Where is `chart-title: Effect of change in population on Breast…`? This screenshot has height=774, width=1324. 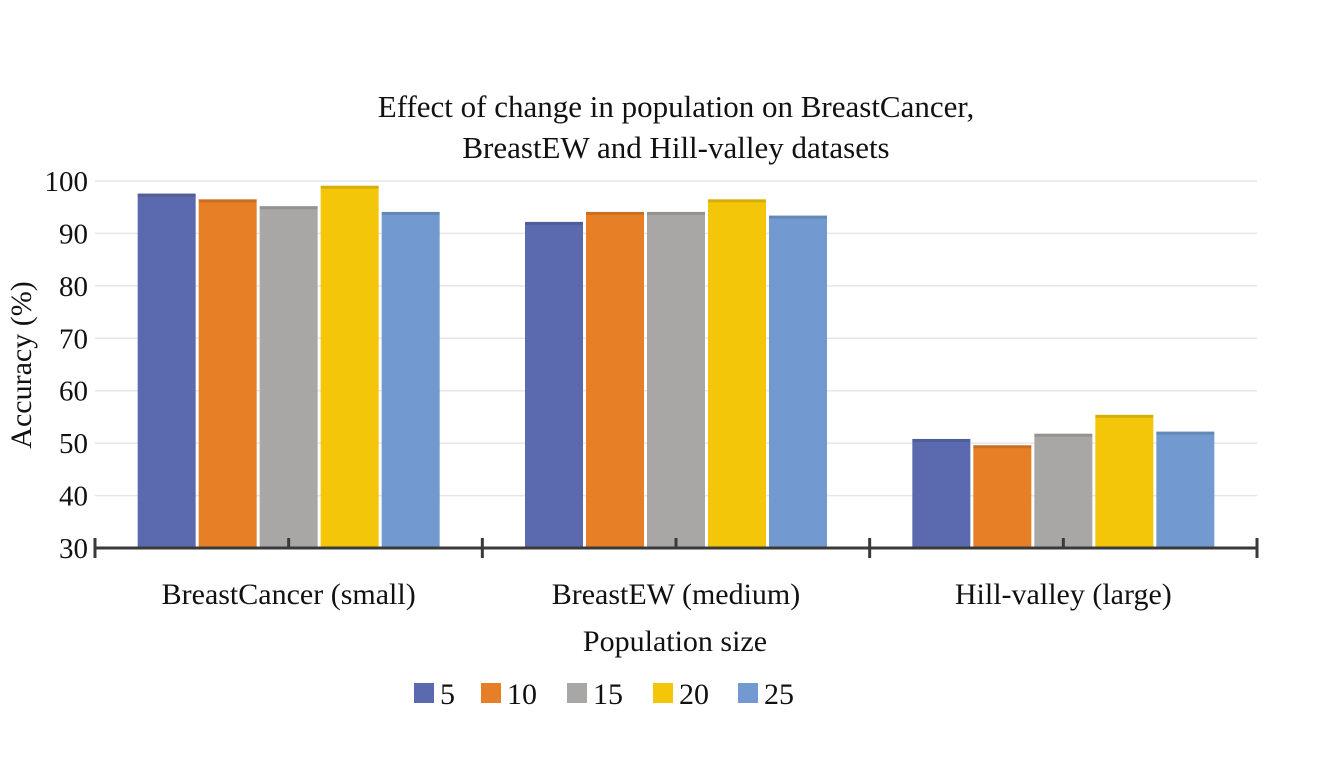 chart-title: Effect of change in population on Breast… is located at coordinates (676, 127).